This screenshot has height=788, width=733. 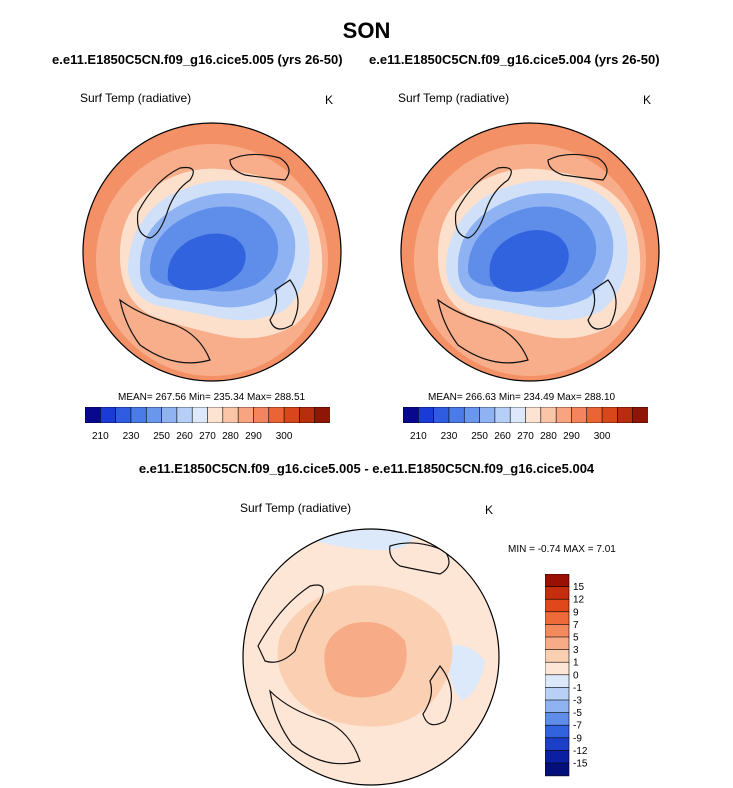 What do you see at coordinates (366, 30) in the screenshot?
I see `season-title: SON` at bounding box center [366, 30].